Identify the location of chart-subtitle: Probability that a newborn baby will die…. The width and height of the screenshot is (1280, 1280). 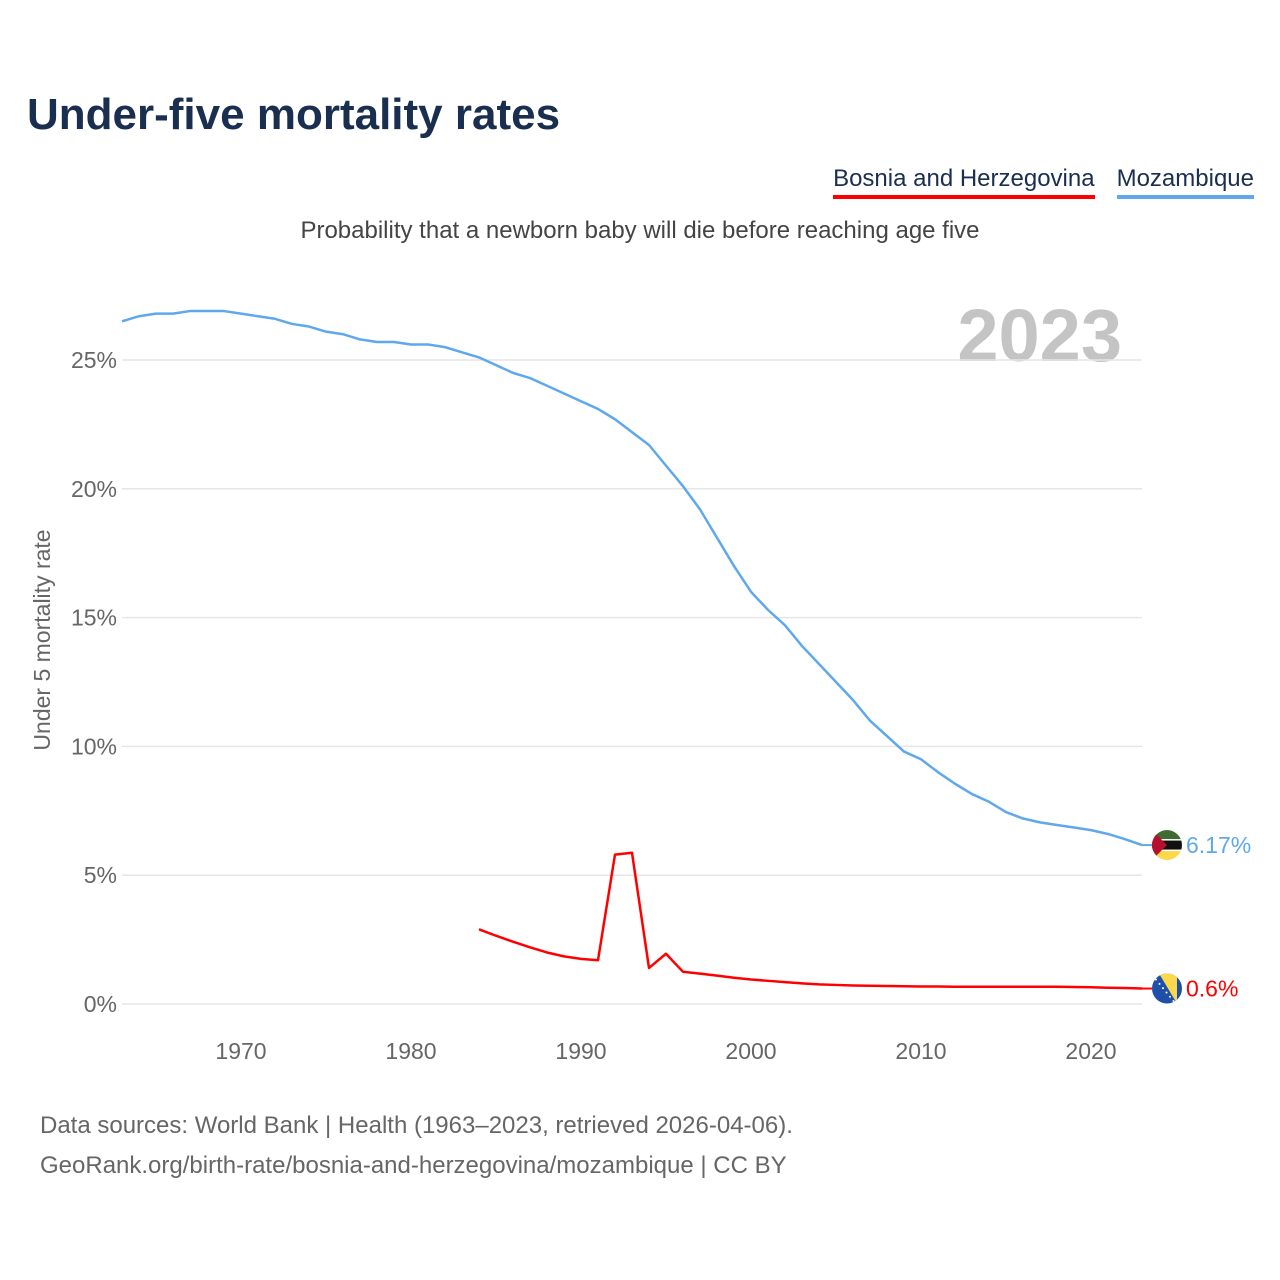
(640, 230).